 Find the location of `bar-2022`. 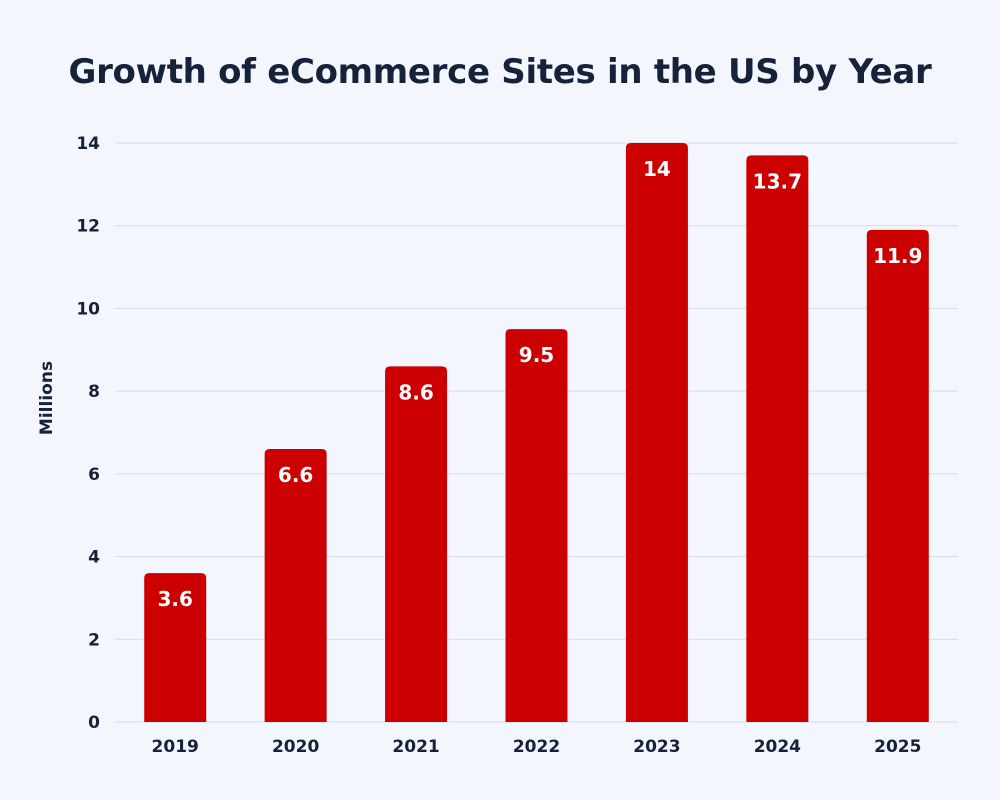

bar-2022 is located at coordinates (536, 525).